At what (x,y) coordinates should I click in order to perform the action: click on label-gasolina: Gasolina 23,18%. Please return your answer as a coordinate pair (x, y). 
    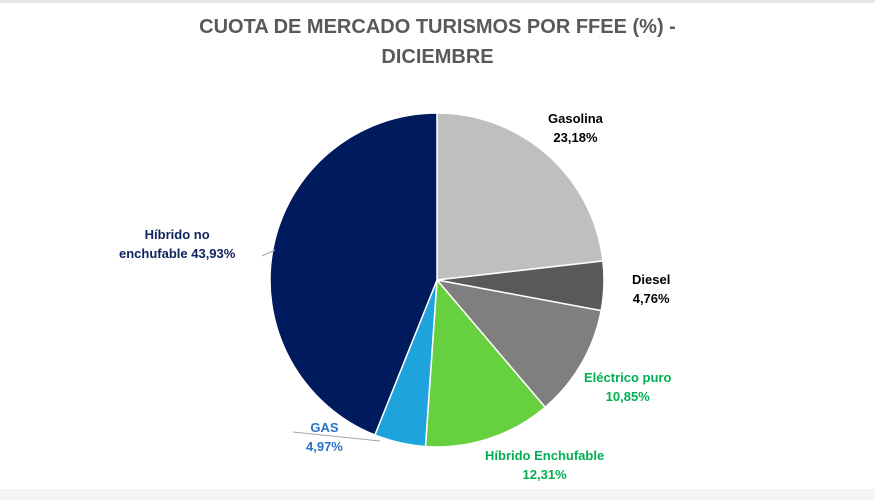
    Looking at the image, I should click on (575, 128).